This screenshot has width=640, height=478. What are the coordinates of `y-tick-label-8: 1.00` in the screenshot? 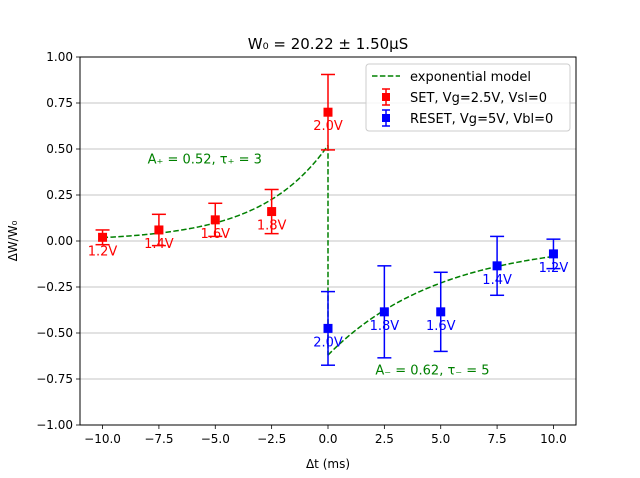 It's located at (59, 57).